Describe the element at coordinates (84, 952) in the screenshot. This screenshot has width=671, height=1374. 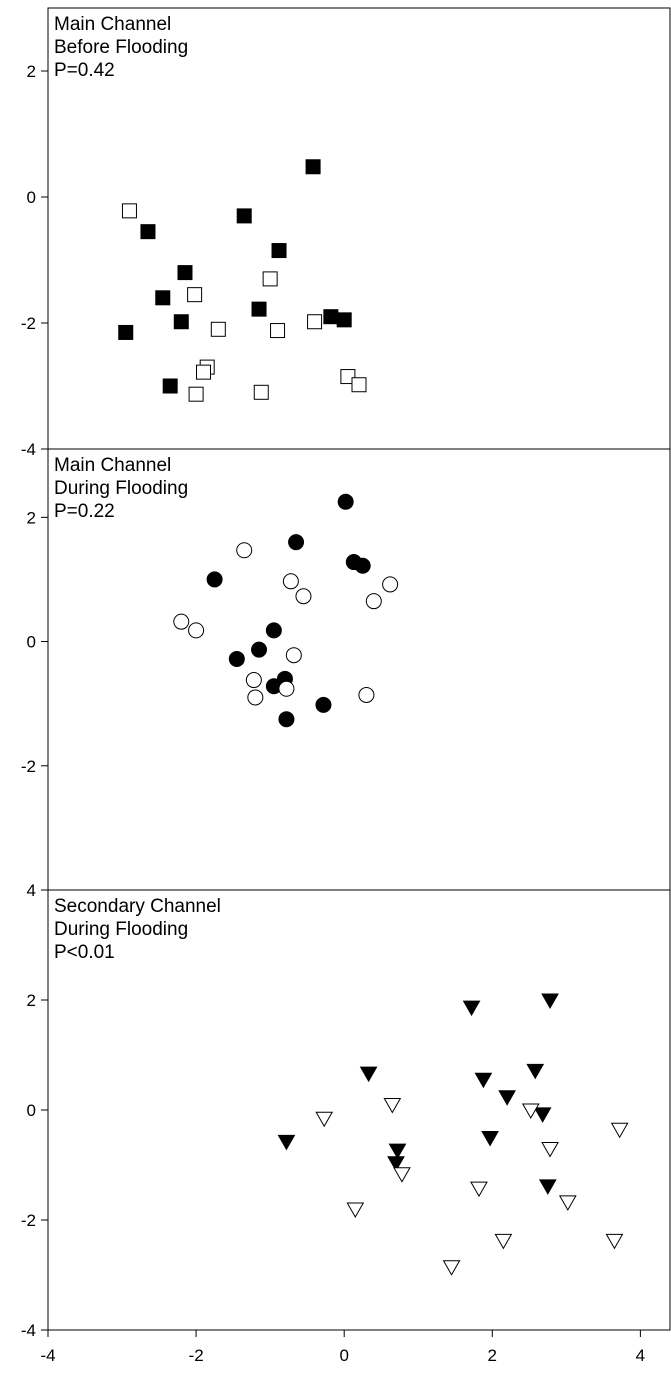
I see `panel-3-label-line: P<0.01` at that location.